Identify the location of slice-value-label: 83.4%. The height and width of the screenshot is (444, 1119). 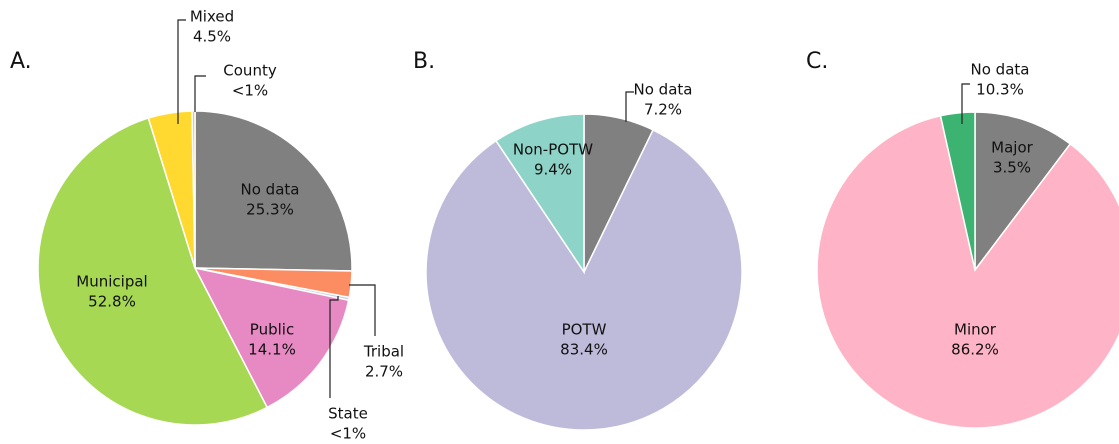
(584, 350).